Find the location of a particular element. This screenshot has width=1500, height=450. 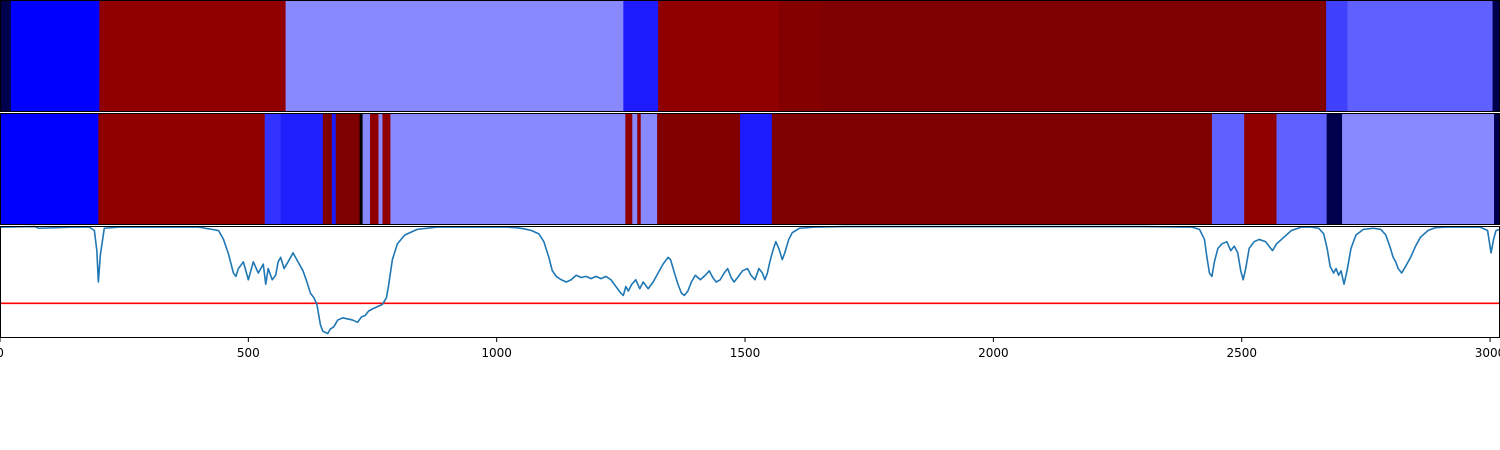

x-tick-label-3: 1500 is located at coordinates (745, 353).